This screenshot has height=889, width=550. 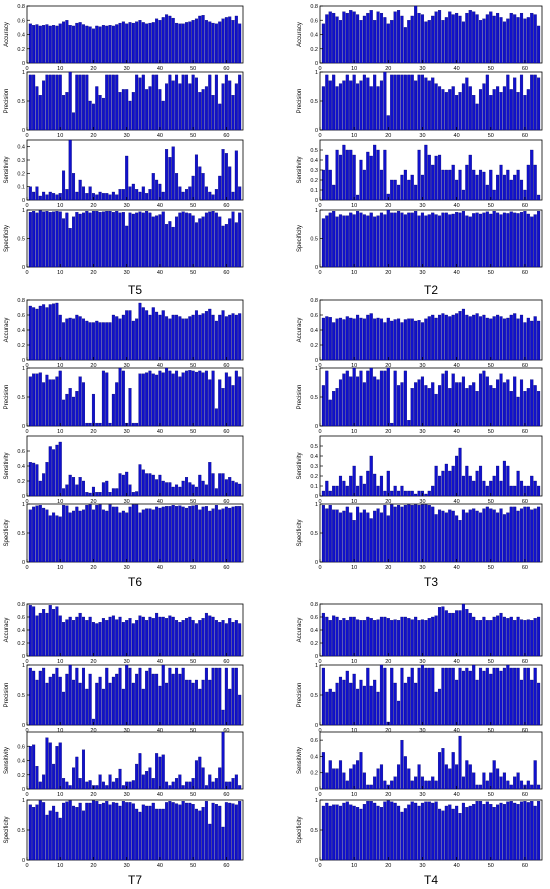 I want to click on y-tick-label: 1, so click(x=316, y=801).